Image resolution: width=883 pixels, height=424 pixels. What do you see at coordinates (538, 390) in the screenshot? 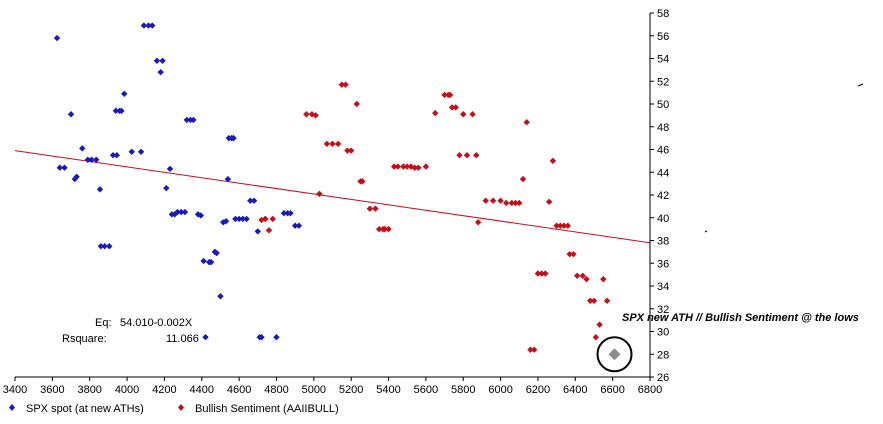
I see `x-tick-label: 6200` at bounding box center [538, 390].